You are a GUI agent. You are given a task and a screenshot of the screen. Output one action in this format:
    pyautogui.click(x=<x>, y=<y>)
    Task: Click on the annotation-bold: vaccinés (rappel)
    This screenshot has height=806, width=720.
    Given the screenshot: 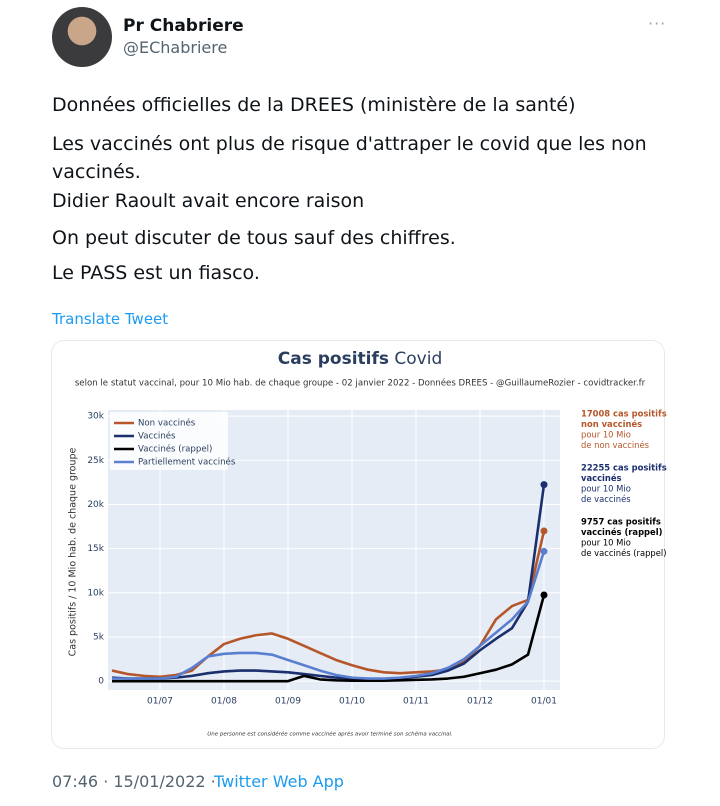 What is the action you would take?
    pyautogui.click(x=622, y=532)
    